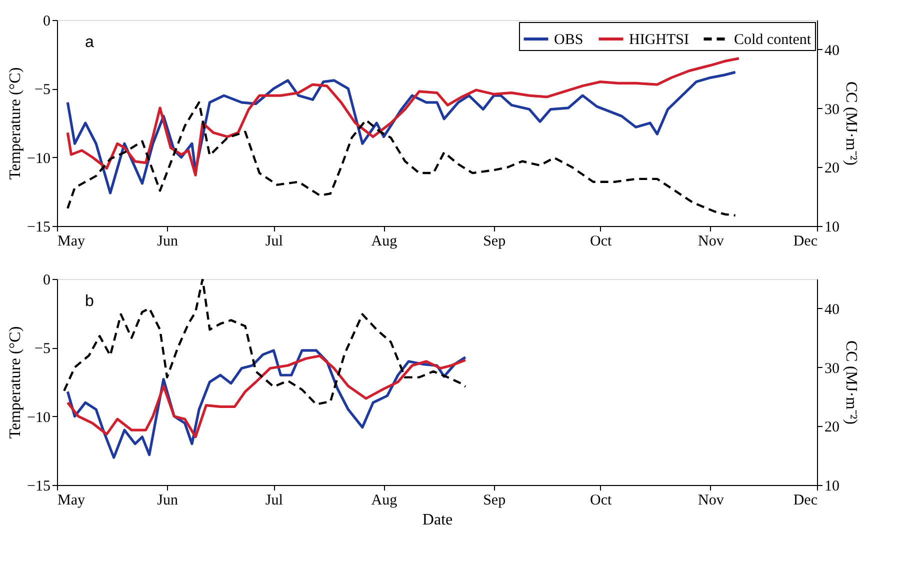  What do you see at coordinates (89, 42) in the screenshot?
I see `annotation: a` at bounding box center [89, 42].